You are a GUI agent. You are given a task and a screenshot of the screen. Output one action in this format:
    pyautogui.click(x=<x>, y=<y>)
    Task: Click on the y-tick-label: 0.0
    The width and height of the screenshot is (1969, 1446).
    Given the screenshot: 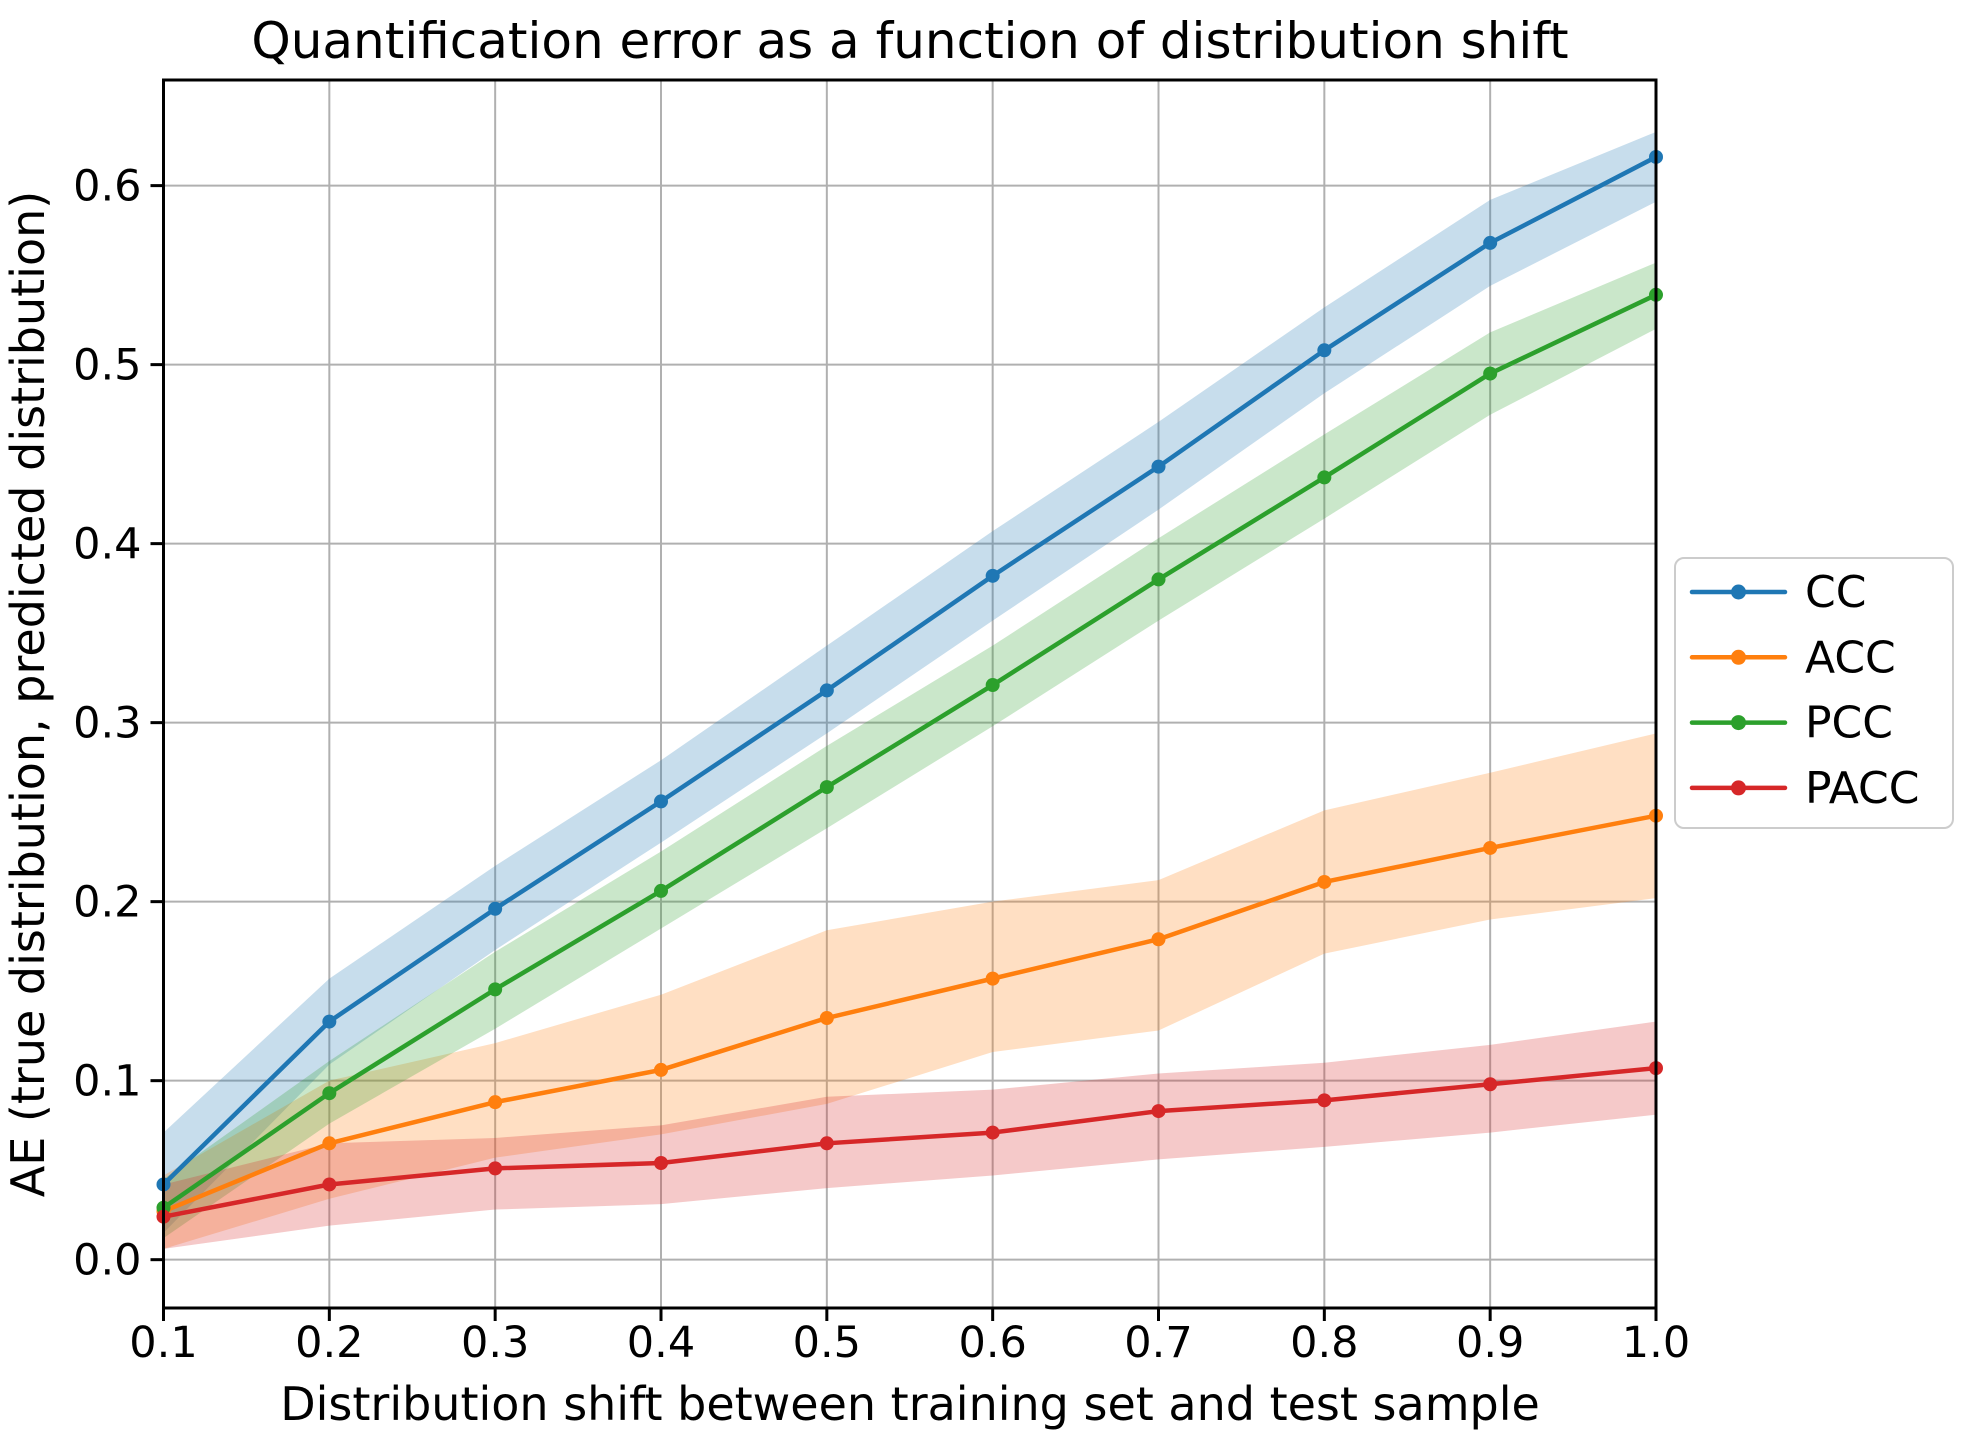 What is the action you would take?
    pyautogui.click(x=107, y=1261)
    